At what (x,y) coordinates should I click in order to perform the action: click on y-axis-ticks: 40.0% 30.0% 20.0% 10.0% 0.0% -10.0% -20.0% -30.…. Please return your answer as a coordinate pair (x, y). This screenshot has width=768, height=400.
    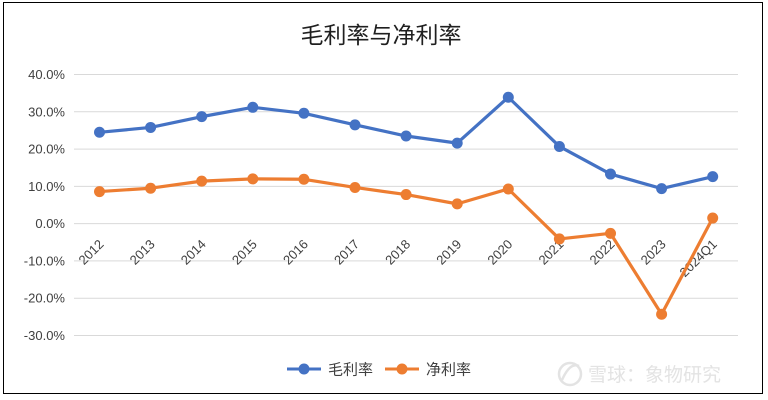
    Looking at the image, I should click on (45, 205).